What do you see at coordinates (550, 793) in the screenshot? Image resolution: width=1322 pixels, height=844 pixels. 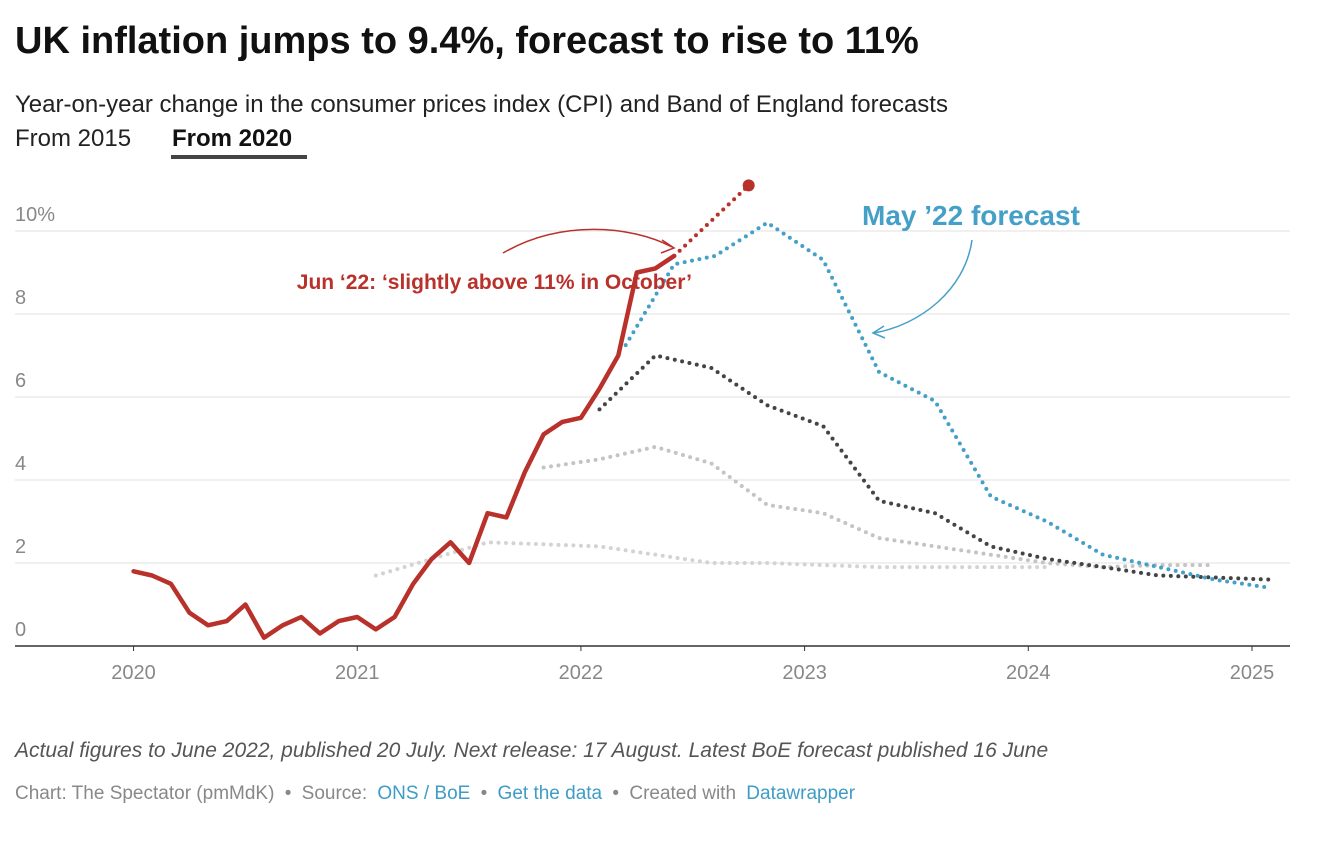 I see `data-link: Get the data` at bounding box center [550, 793].